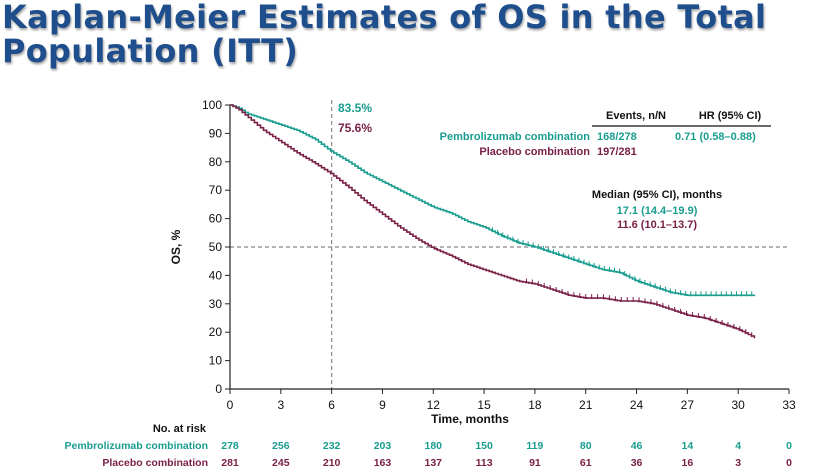 The image size is (821, 475). What do you see at coordinates (280, 405) in the screenshot?
I see `x-tick-label: 3` at bounding box center [280, 405].